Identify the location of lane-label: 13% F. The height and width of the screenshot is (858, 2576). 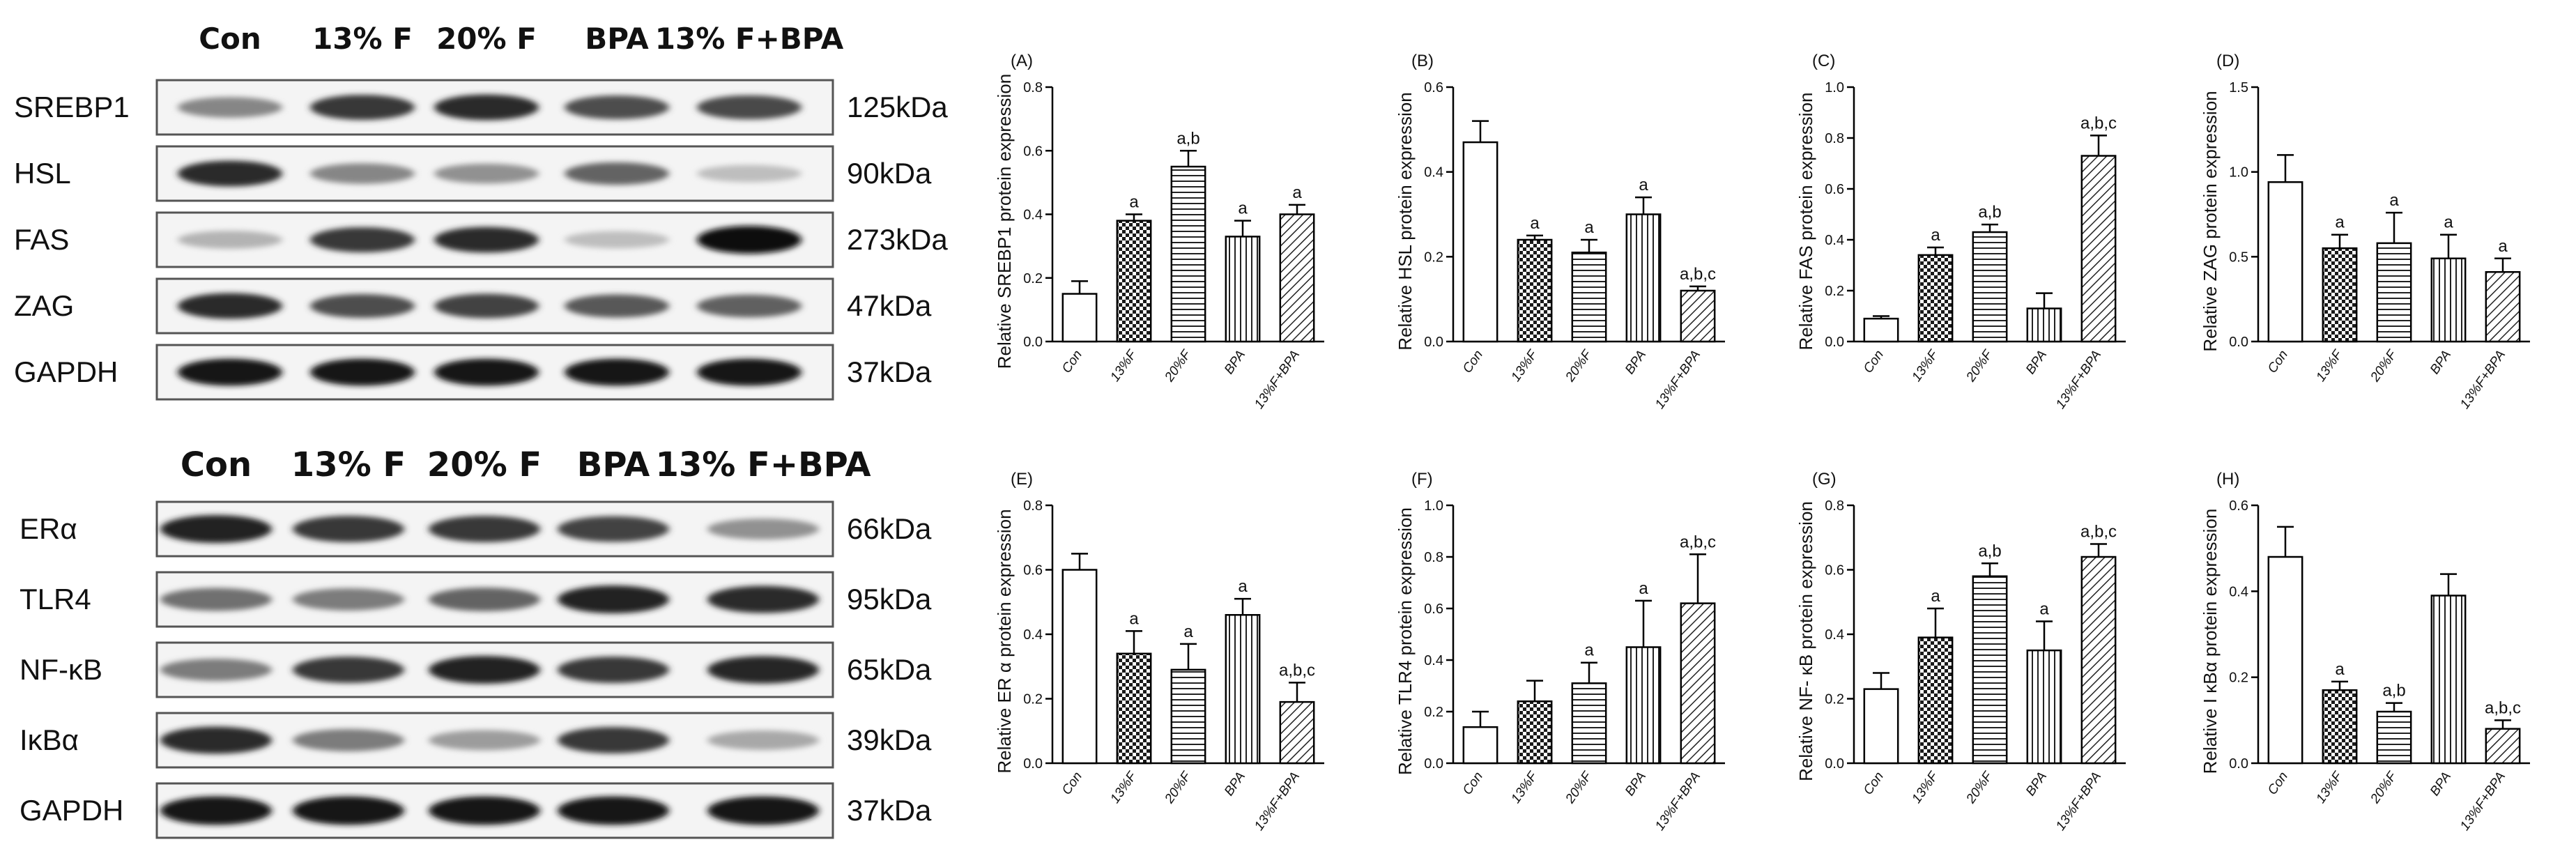
(362, 39).